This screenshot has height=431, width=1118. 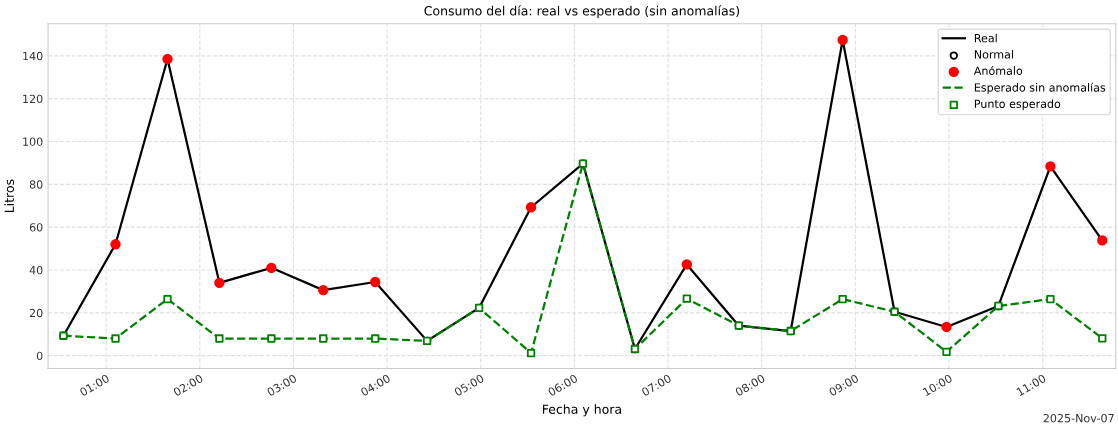 I want to click on legend-label: Real, so click(x=985, y=38).